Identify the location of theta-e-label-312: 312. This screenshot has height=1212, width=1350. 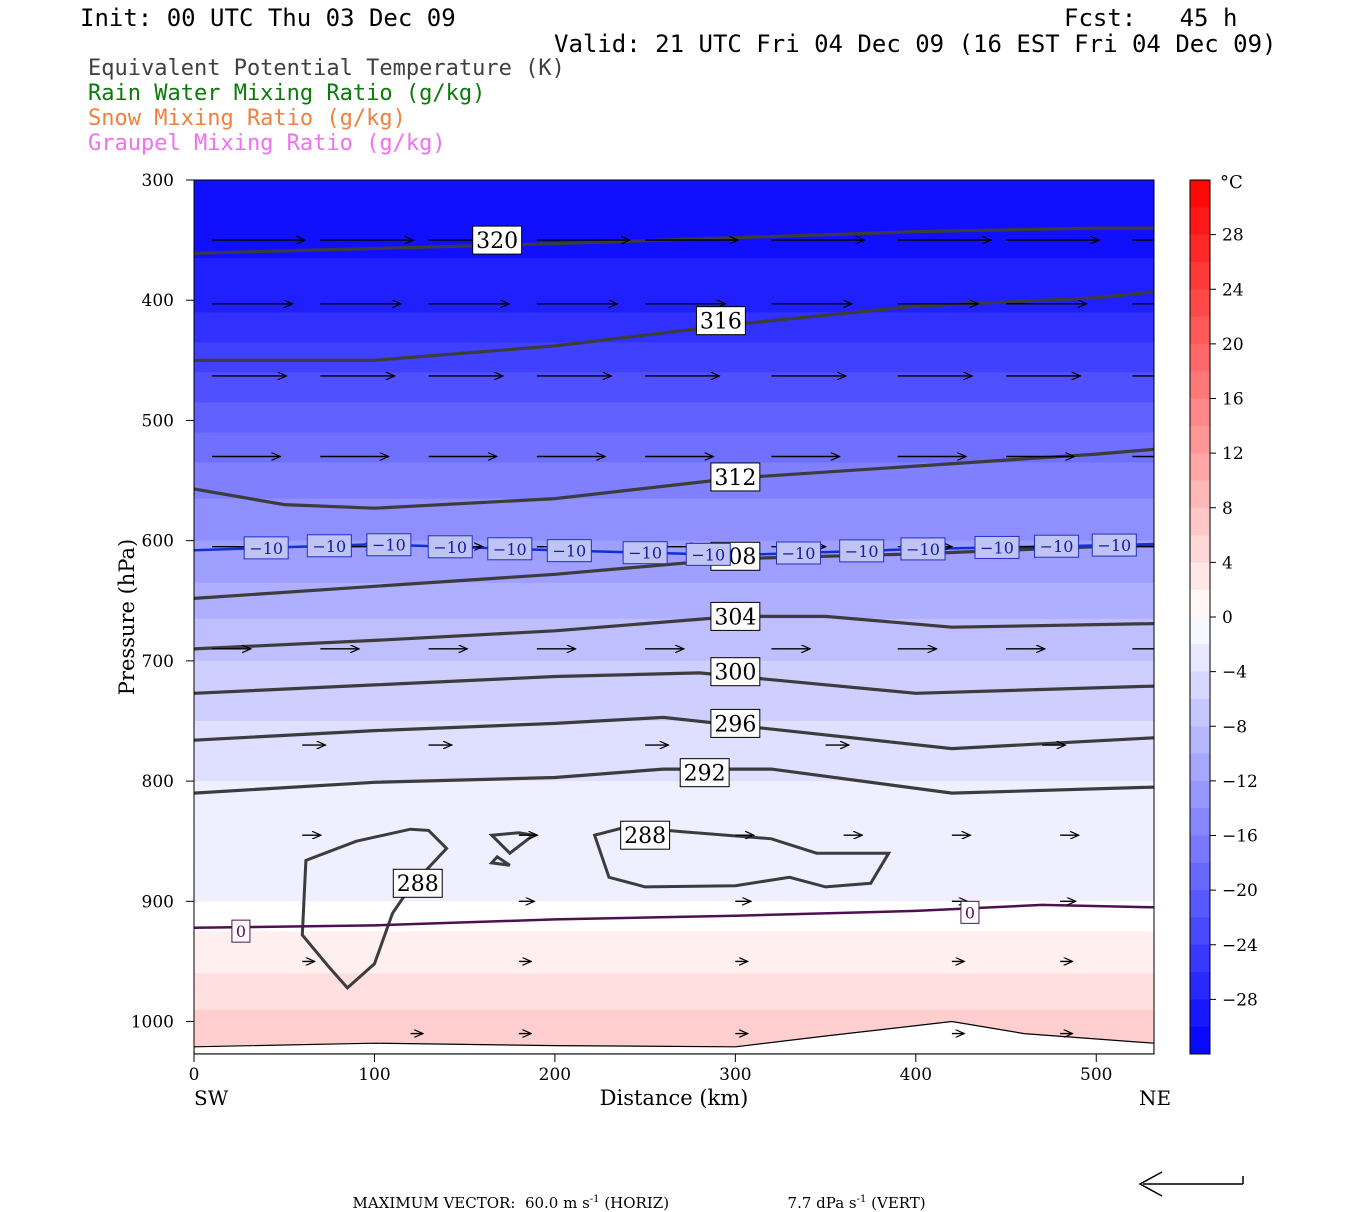
(735, 478).